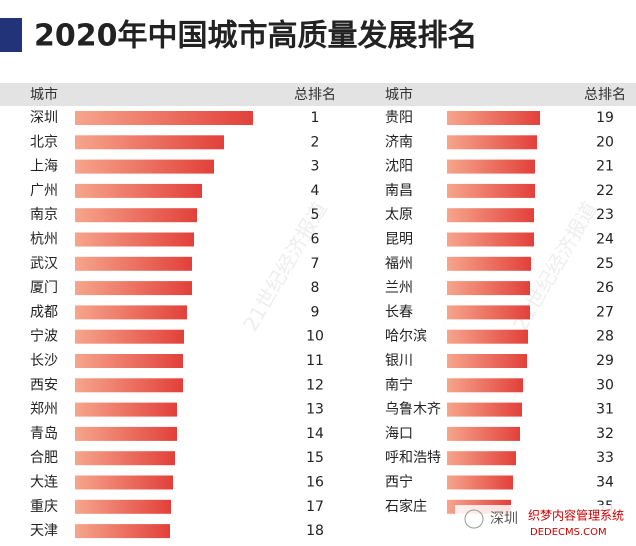  Describe the element at coordinates (605, 434) in the screenshot. I see `rank-label: 32` at that location.